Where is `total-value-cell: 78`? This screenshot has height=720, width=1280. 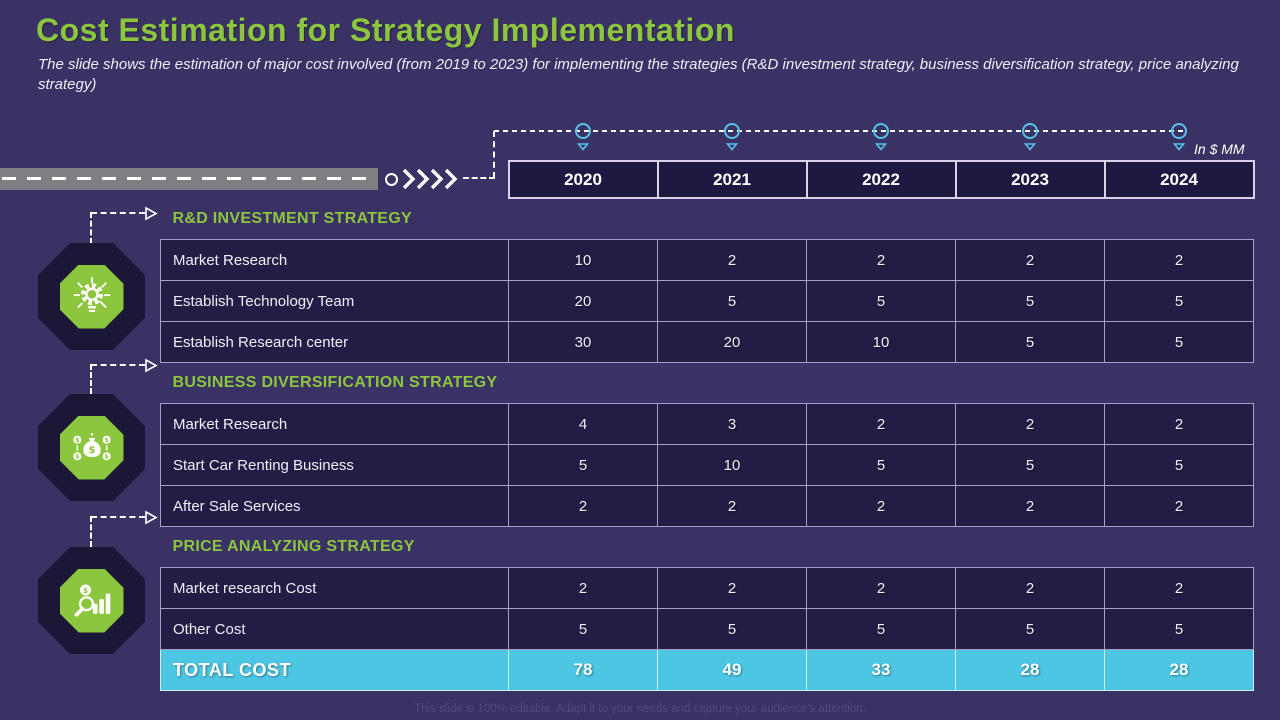 total-value-cell: 78 is located at coordinates (583, 670).